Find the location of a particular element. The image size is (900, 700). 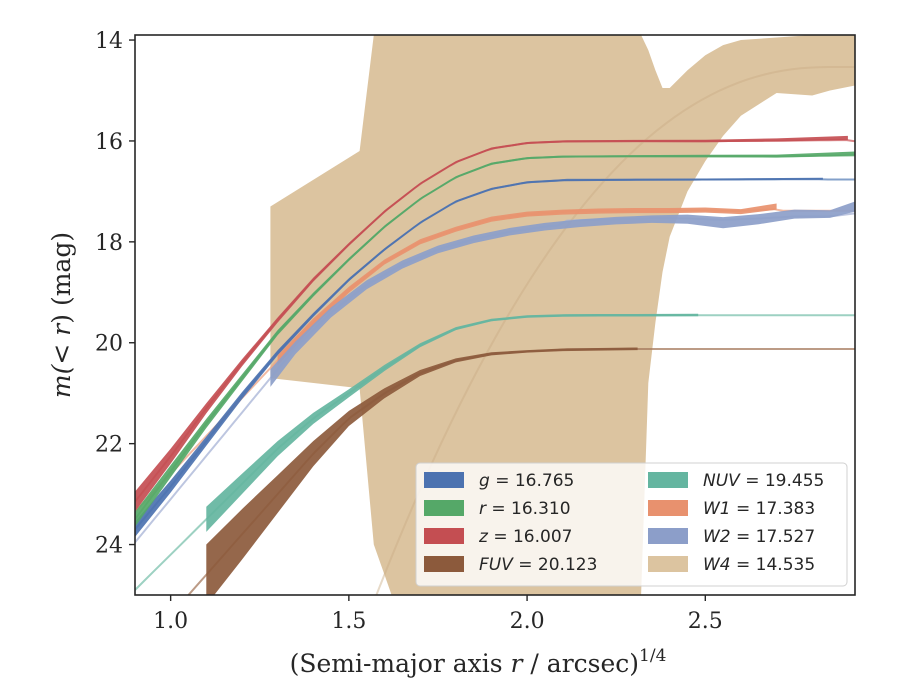

legend-swatch-nuv is located at coordinates (668, 480).